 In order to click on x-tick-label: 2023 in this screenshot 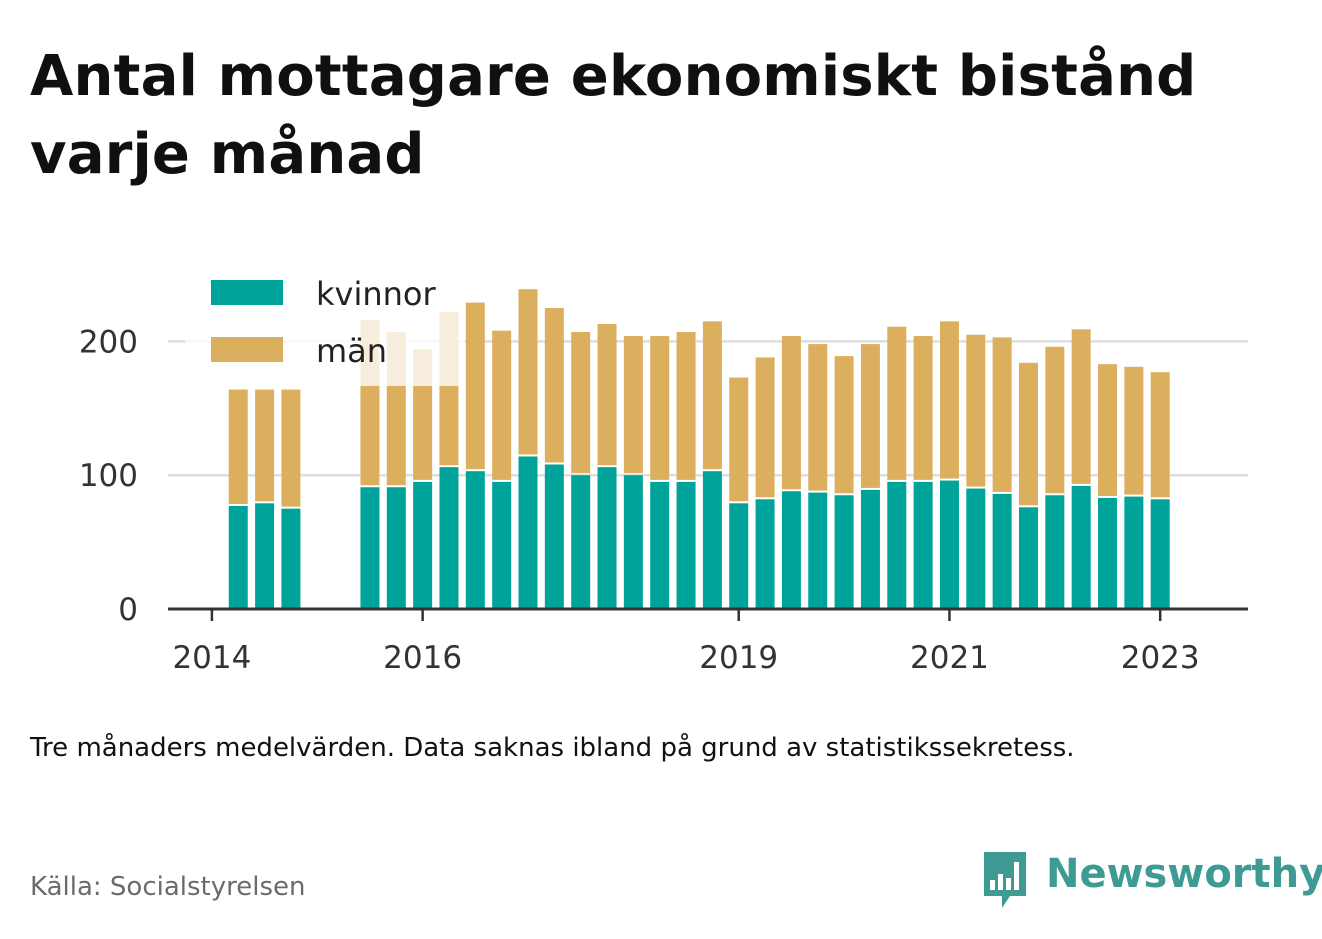, I will do `click(1160, 658)`.